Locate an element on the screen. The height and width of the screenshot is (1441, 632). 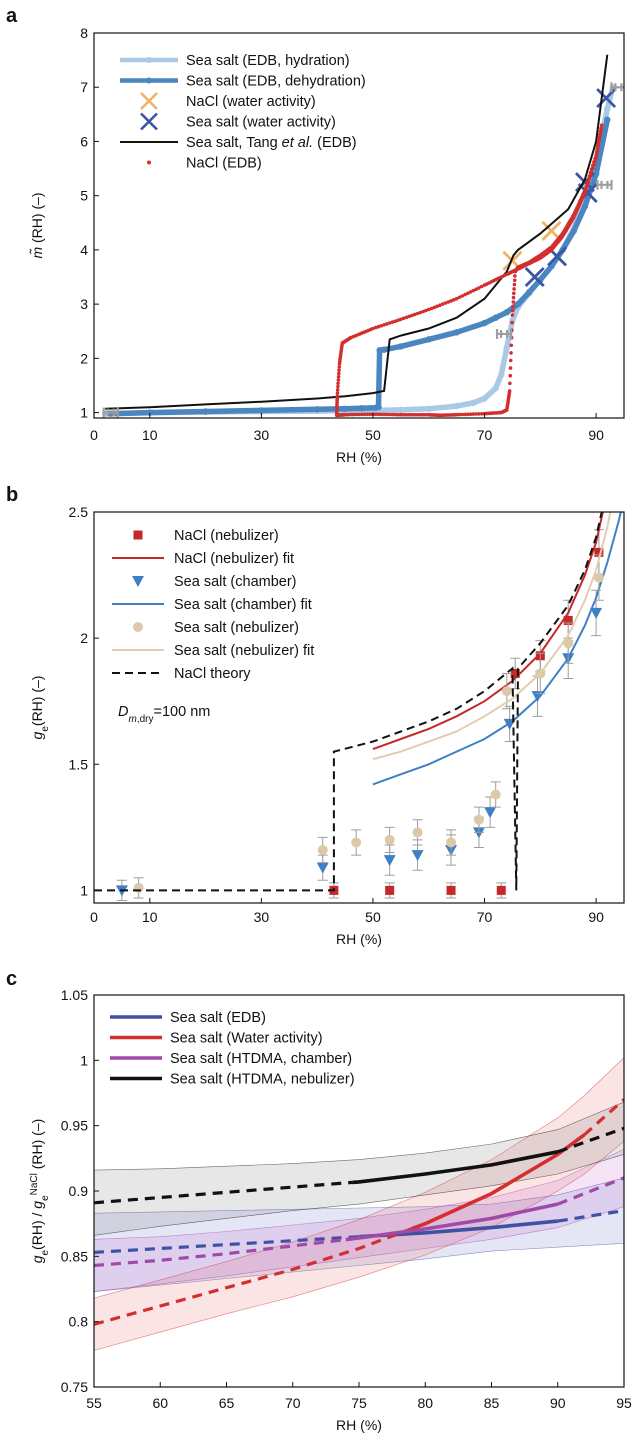
panel-letter: b is located at coordinates (12, 495).